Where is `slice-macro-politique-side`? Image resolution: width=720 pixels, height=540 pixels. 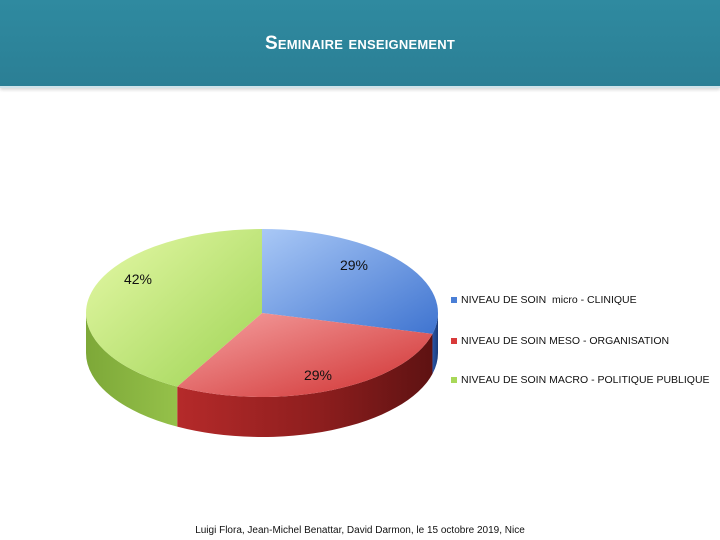
slice-macro-politique-side is located at coordinates (132, 370).